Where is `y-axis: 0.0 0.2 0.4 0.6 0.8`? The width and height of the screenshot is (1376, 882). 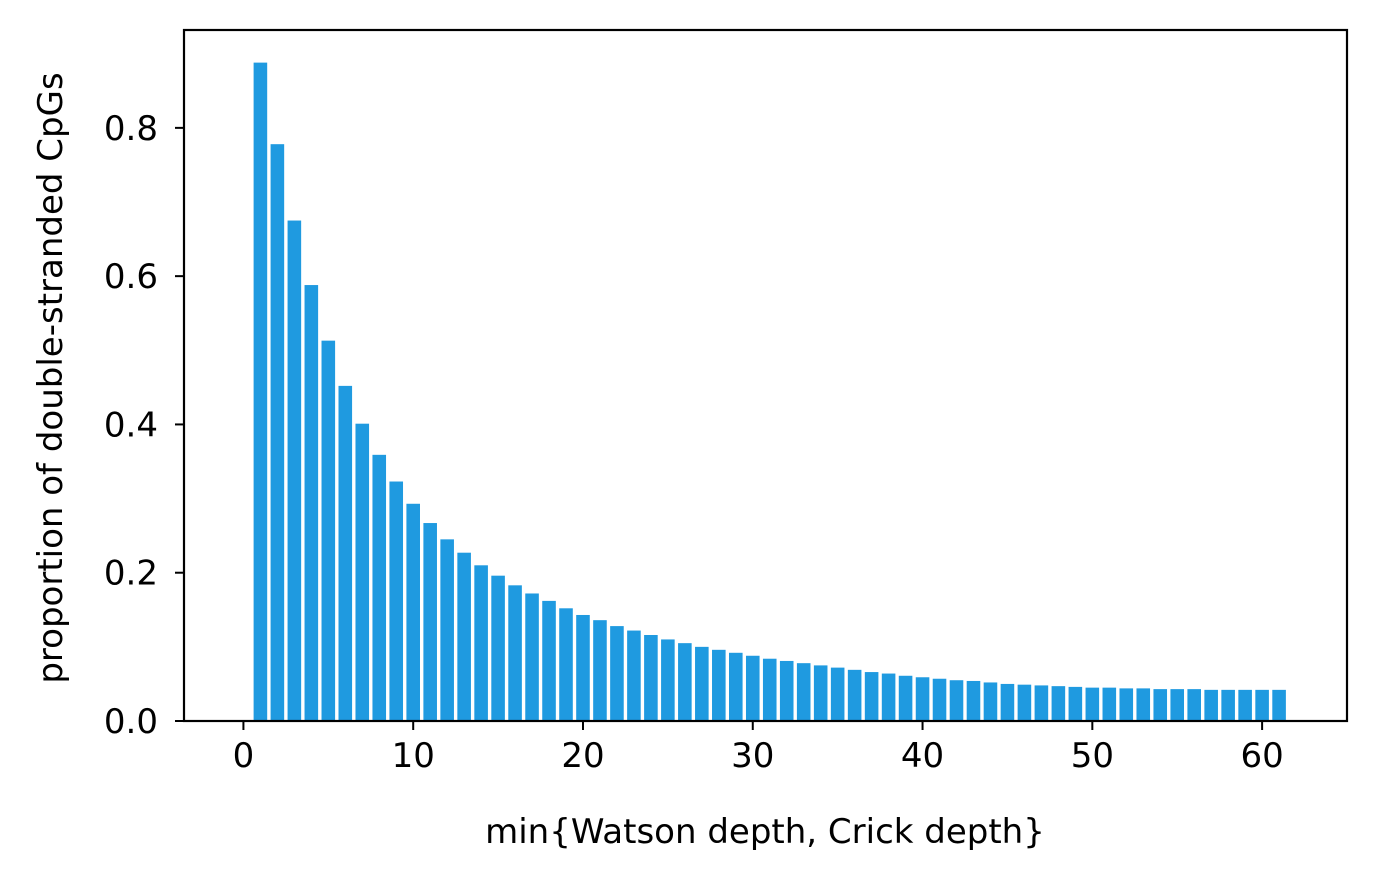 y-axis: 0.0 0.2 0.4 0.6 0.8 is located at coordinates (144, 425).